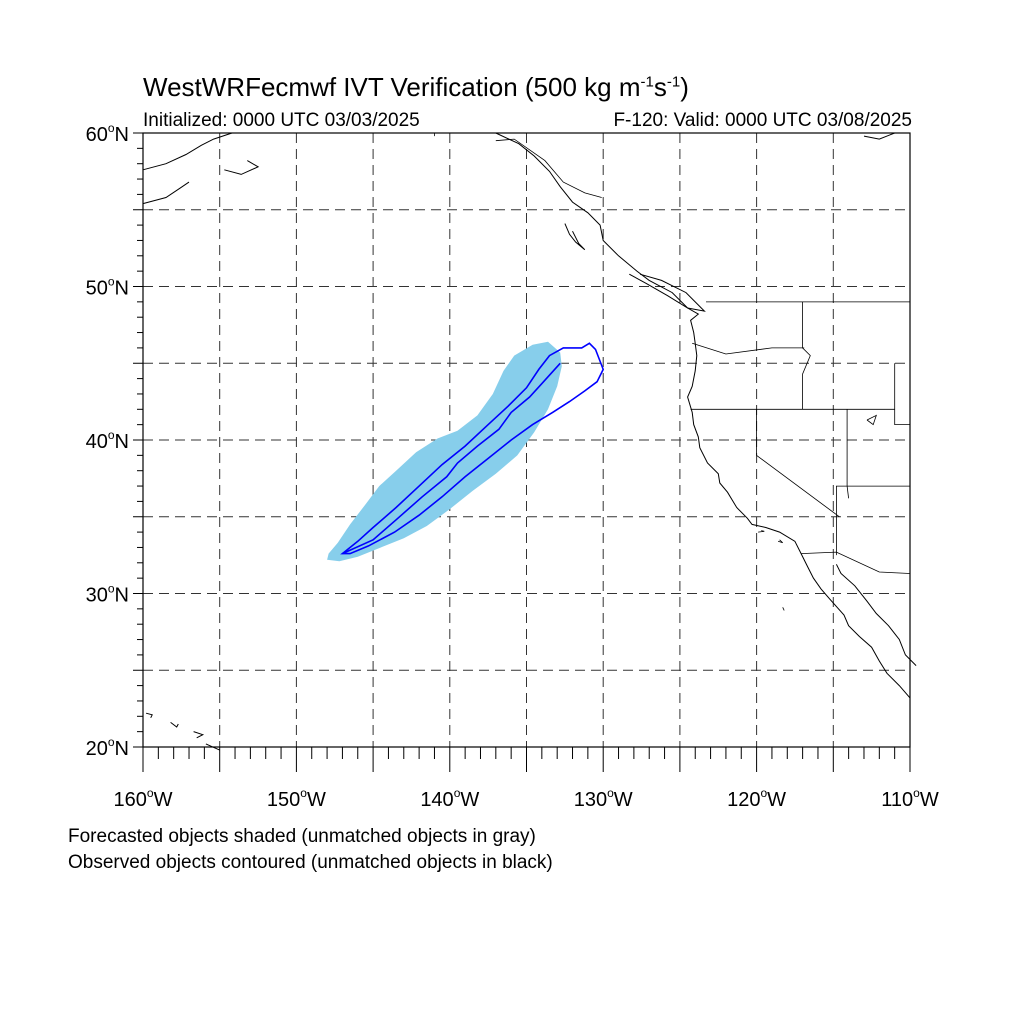 Image resolution: width=1024 pixels, height=1024 pixels. I want to click on lon-label: 140oW, so click(449, 798).